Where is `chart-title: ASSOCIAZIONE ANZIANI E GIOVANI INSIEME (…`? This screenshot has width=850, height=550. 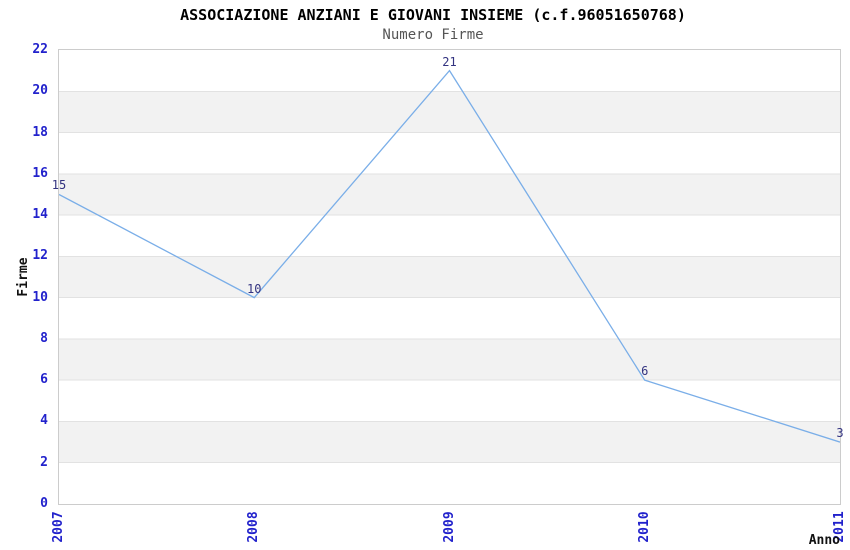 chart-title: ASSOCIAZIONE ANZIANI E GIOVANI INSIEME (… is located at coordinates (433, 15).